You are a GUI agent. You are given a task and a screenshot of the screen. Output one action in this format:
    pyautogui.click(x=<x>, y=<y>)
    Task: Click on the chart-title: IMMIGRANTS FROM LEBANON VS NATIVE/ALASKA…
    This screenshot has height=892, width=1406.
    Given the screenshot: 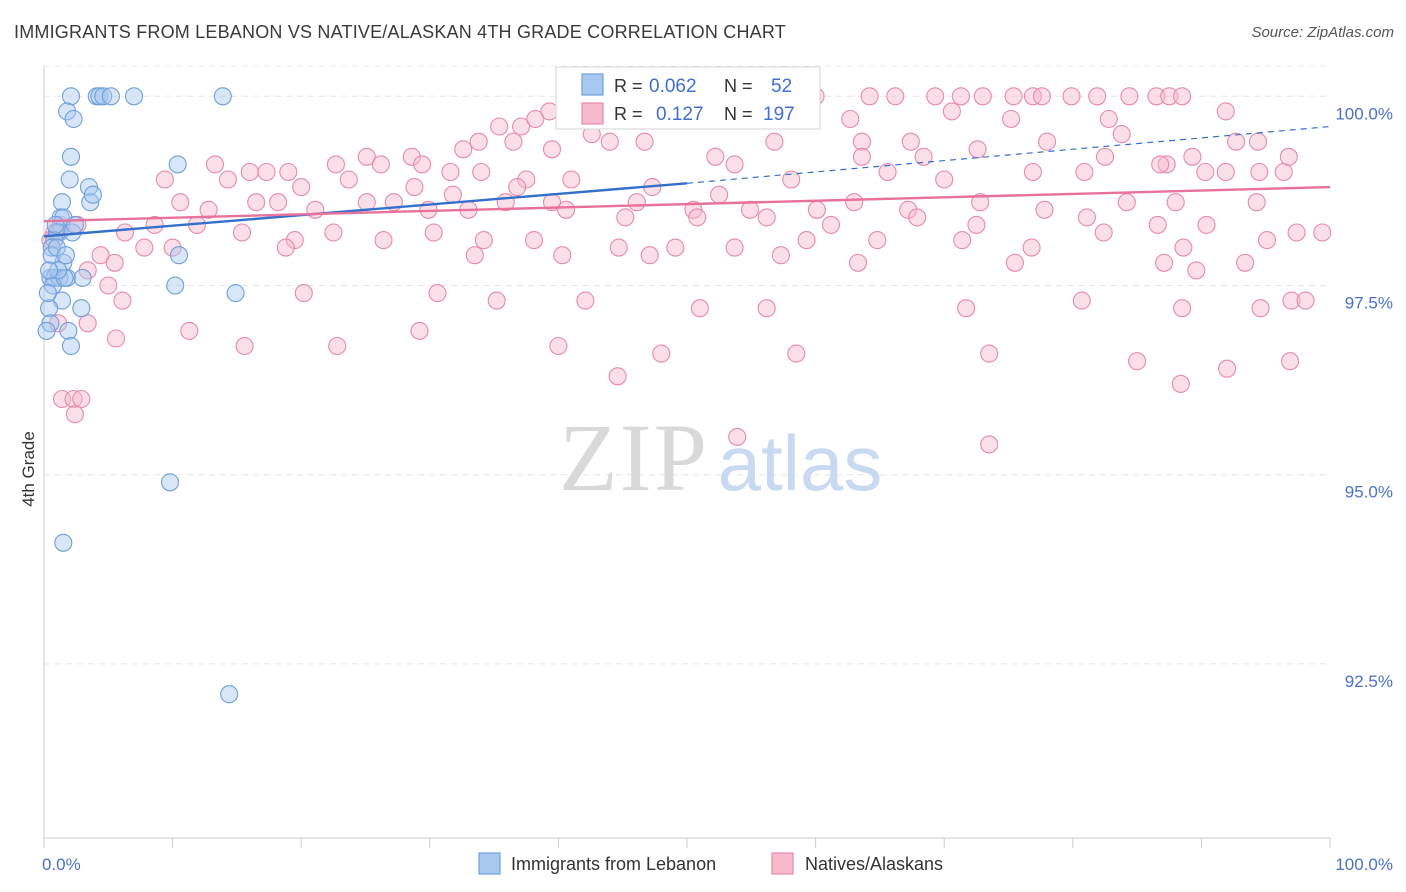 What is the action you would take?
    pyautogui.click(x=400, y=32)
    